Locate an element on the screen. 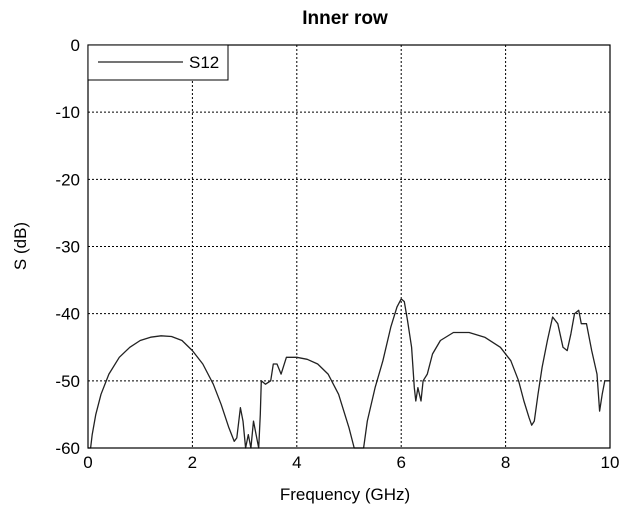 Image resolution: width=627 pixels, height=509 pixels. y-tick-label: -30 is located at coordinates (67, 247).